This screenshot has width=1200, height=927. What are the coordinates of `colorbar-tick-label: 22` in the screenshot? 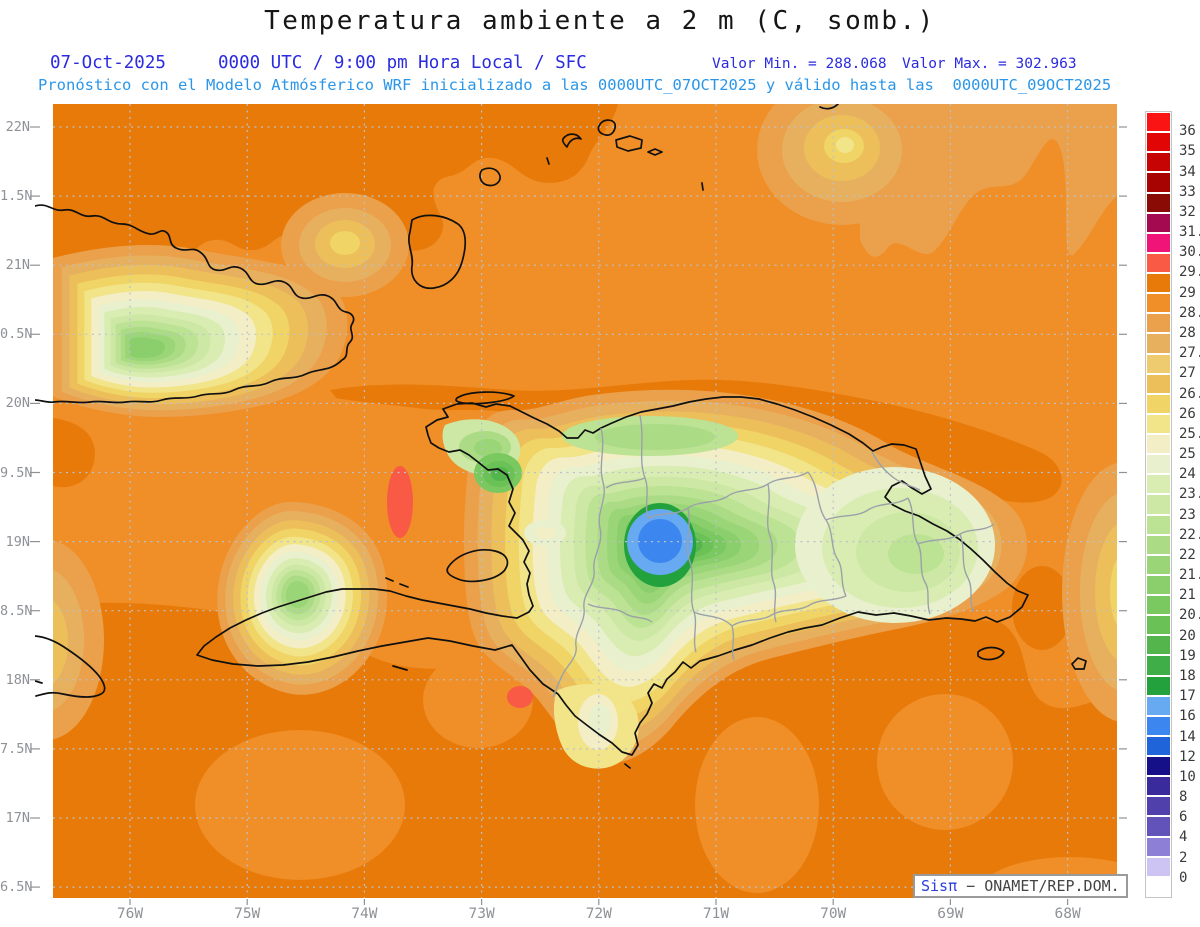 It's located at (1187, 554).